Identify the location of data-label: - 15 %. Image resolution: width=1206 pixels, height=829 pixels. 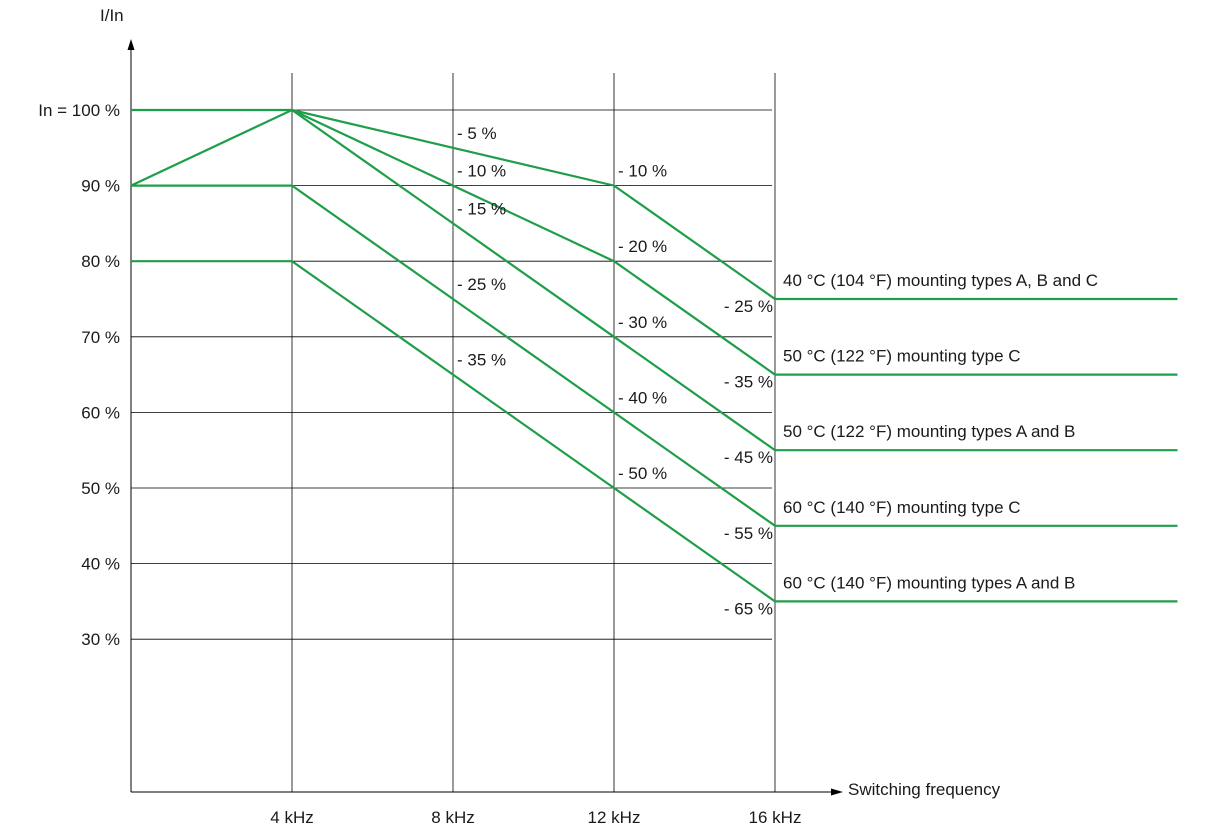
(481, 208).